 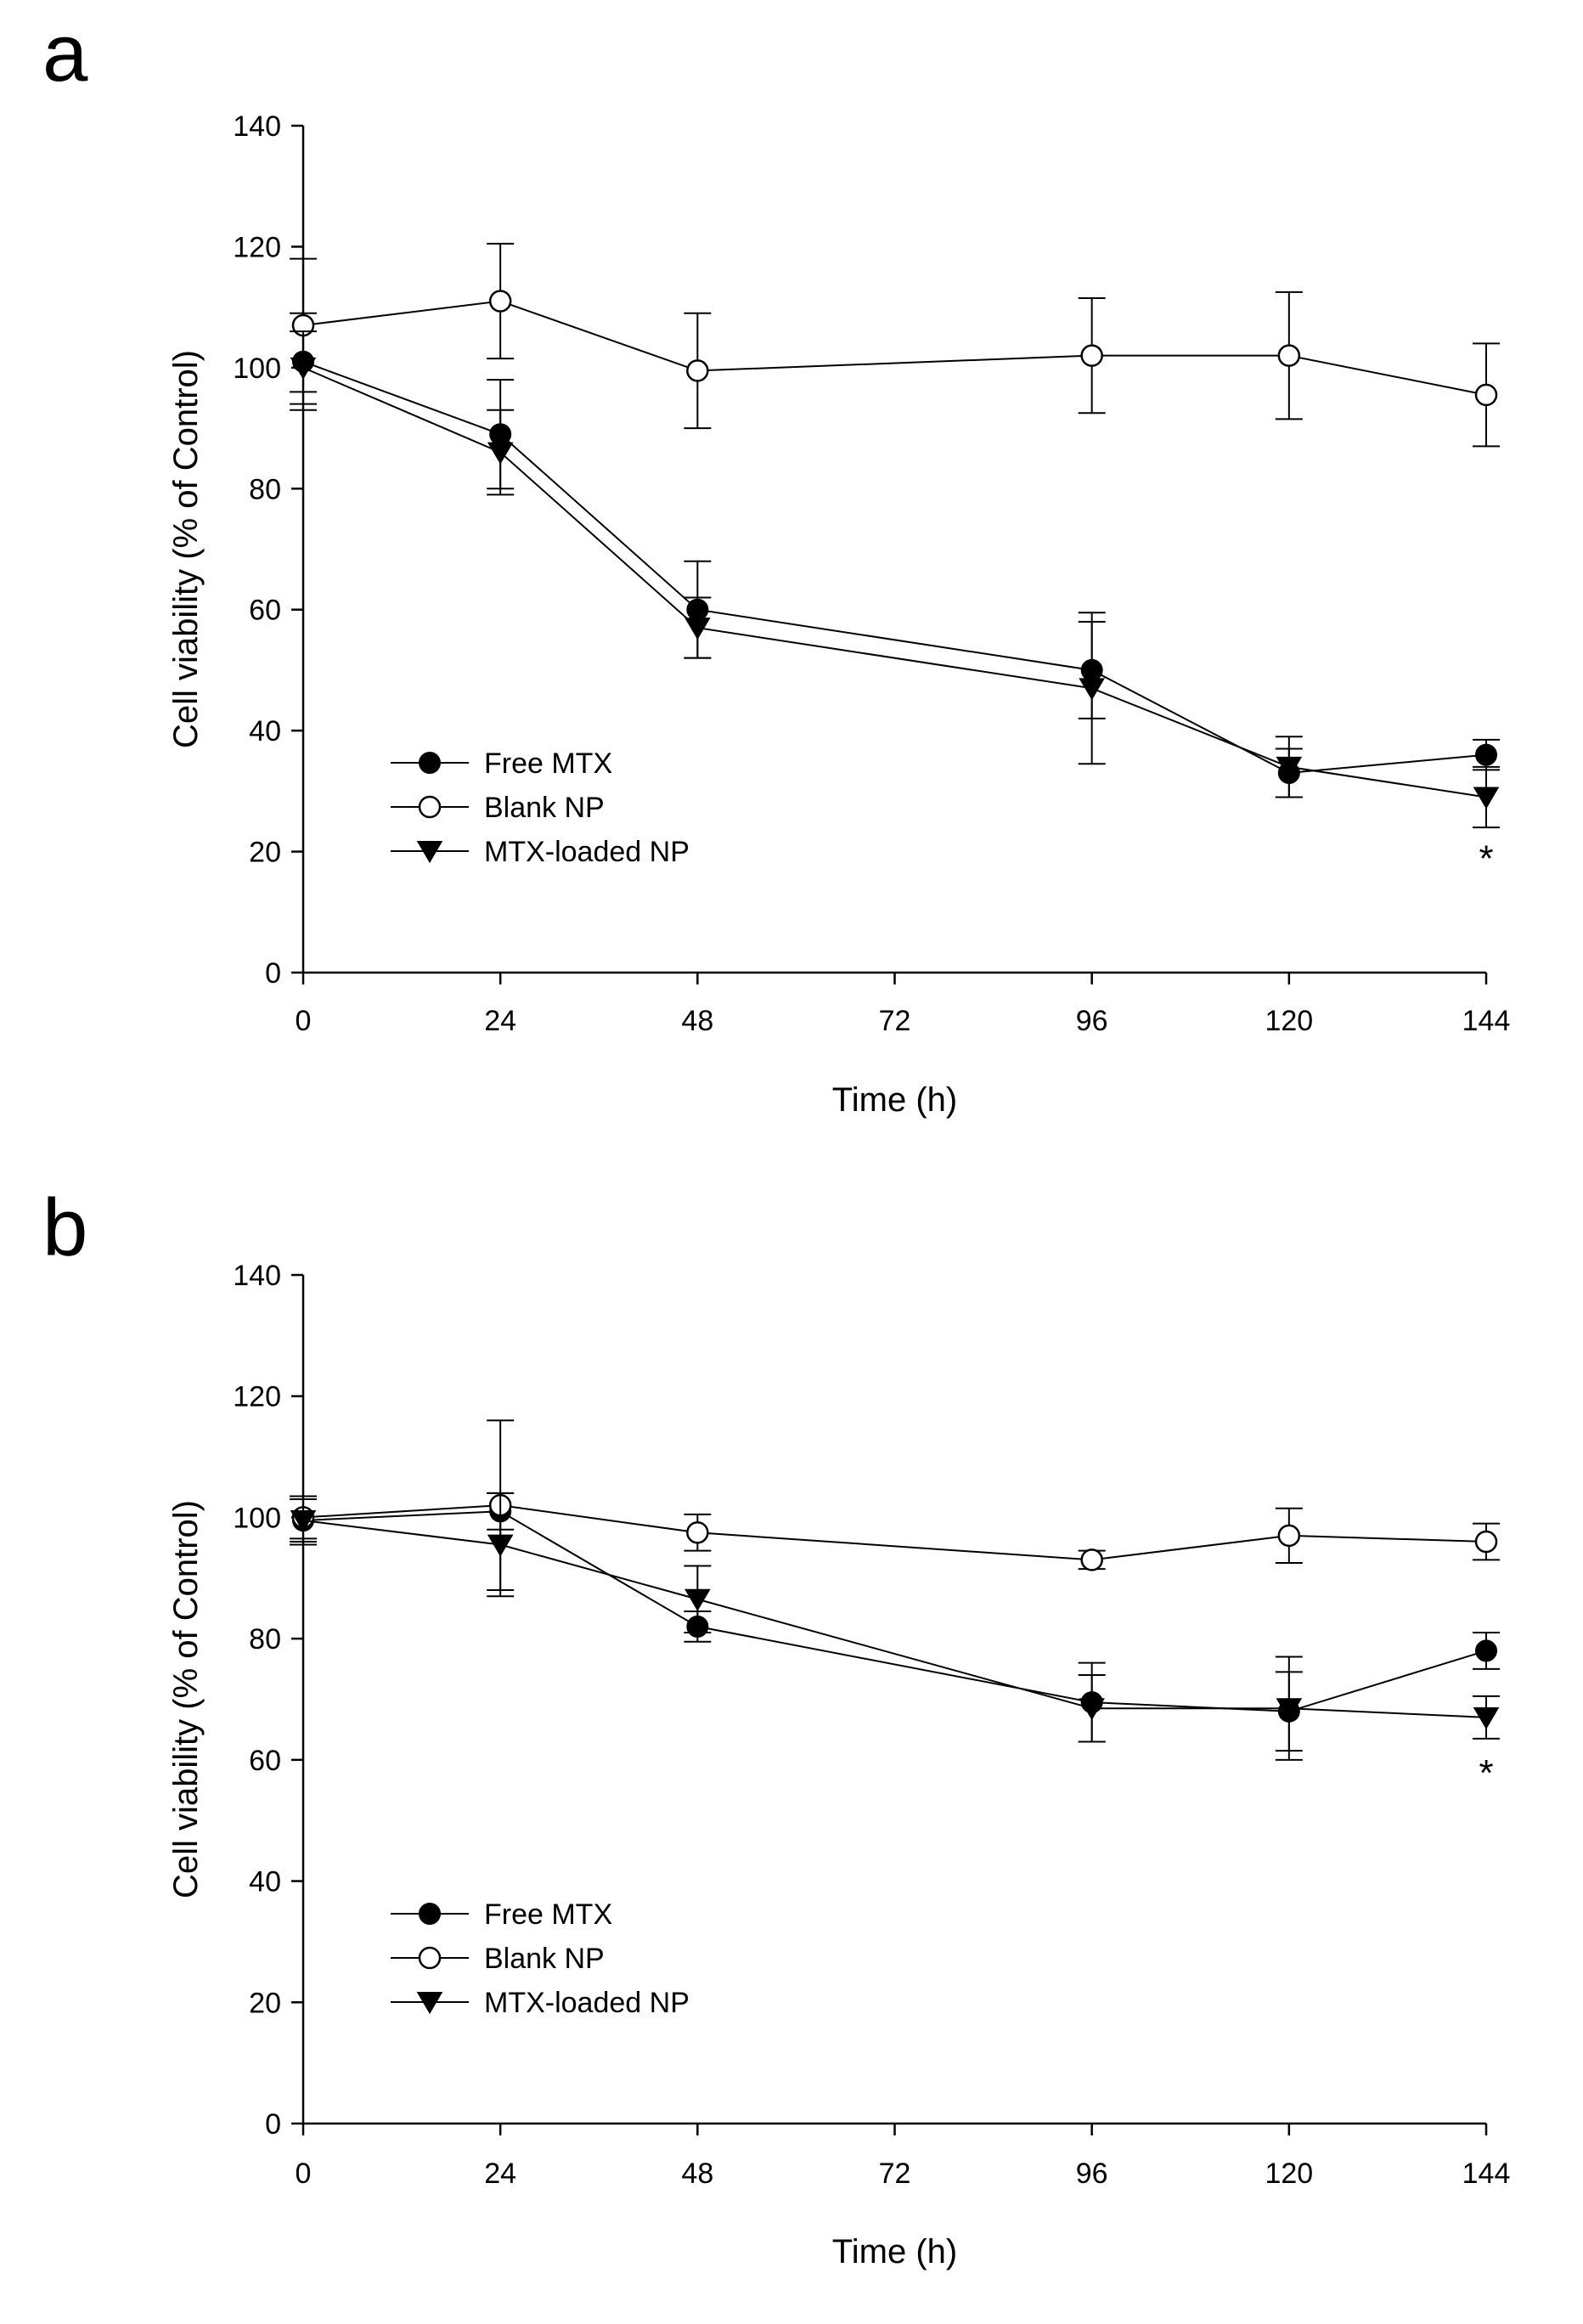 I want to click on panel-letter: a, so click(x=65, y=54).